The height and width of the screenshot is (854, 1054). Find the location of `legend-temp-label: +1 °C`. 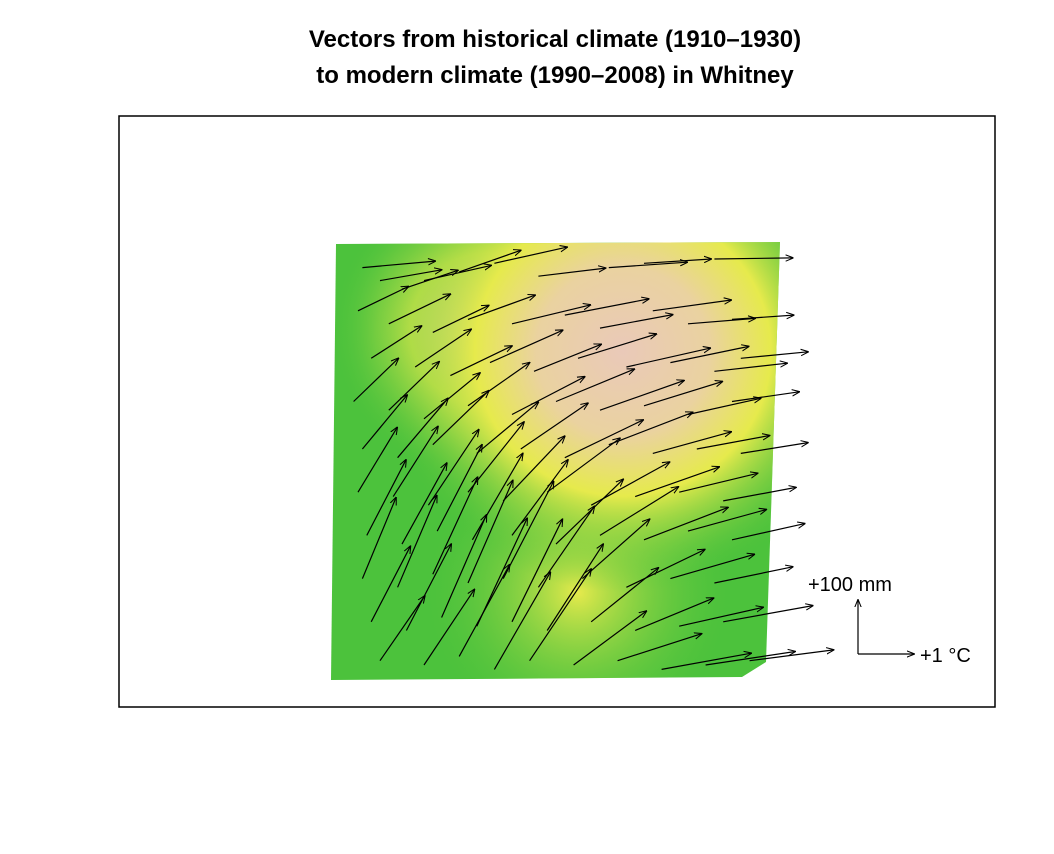

legend-temp-label: +1 °C is located at coordinates (945, 656).